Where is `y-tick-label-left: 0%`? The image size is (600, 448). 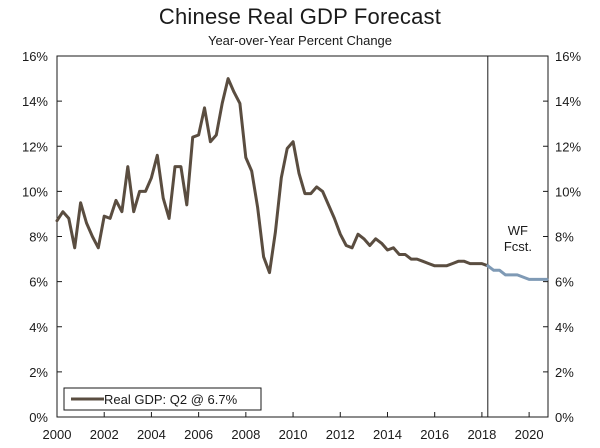
y-tick-label-left: 0% is located at coordinates (38, 417).